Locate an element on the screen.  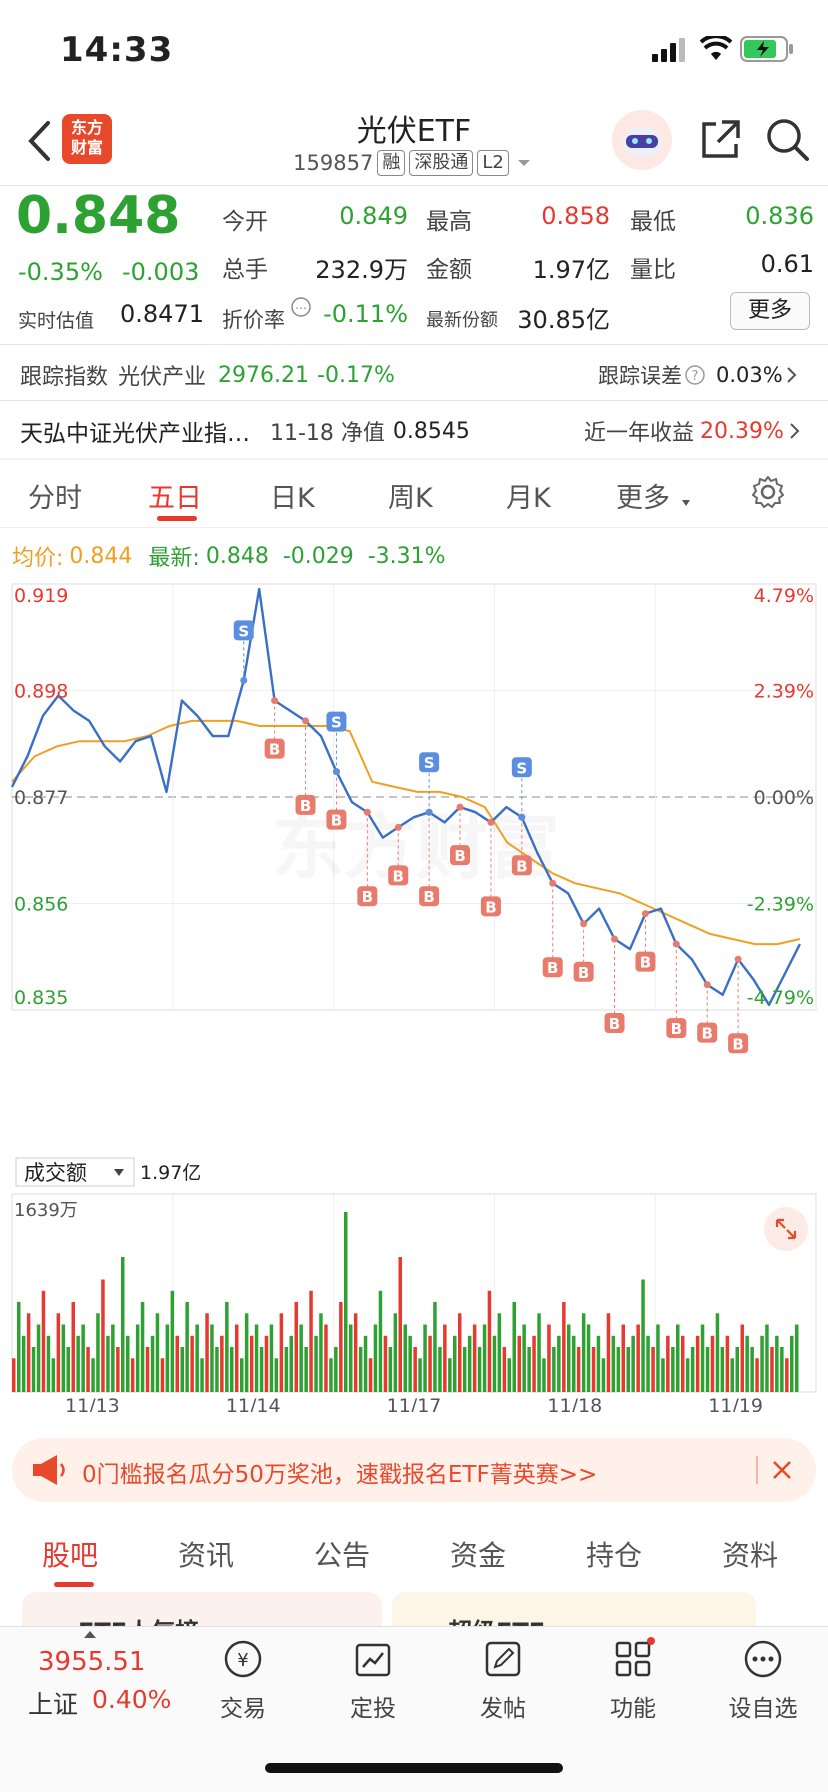
grid-icon is located at coordinates (635, 1657).